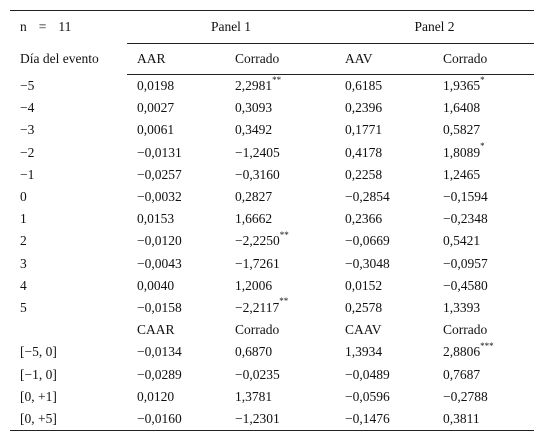 This screenshot has width=547, height=445. Describe the element at coordinates (176, 397) in the screenshot. I see `aar-cell: 0,0120` at that location.